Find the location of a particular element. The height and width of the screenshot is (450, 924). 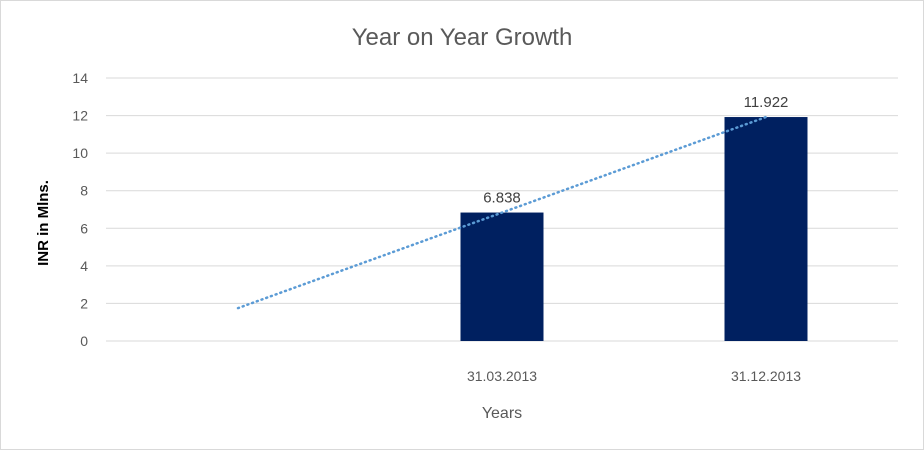

x-tick-label: 31.03.2013 is located at coordinates (502, 376).